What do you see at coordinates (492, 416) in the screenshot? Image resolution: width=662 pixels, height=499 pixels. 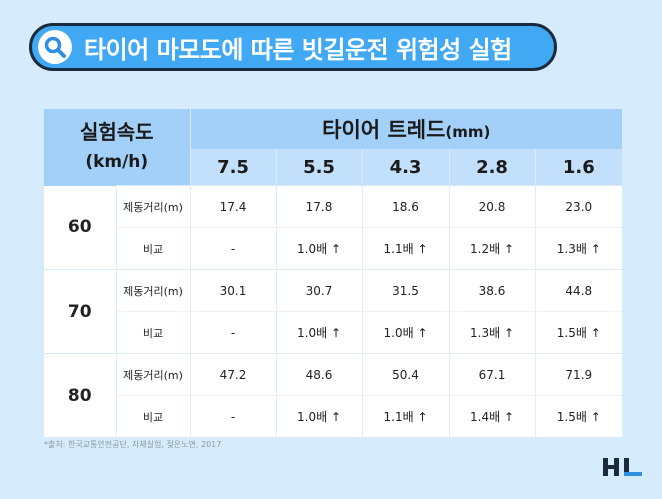 I see `value-cell: 1.4배 ↑` at bounding box center [492, 416].